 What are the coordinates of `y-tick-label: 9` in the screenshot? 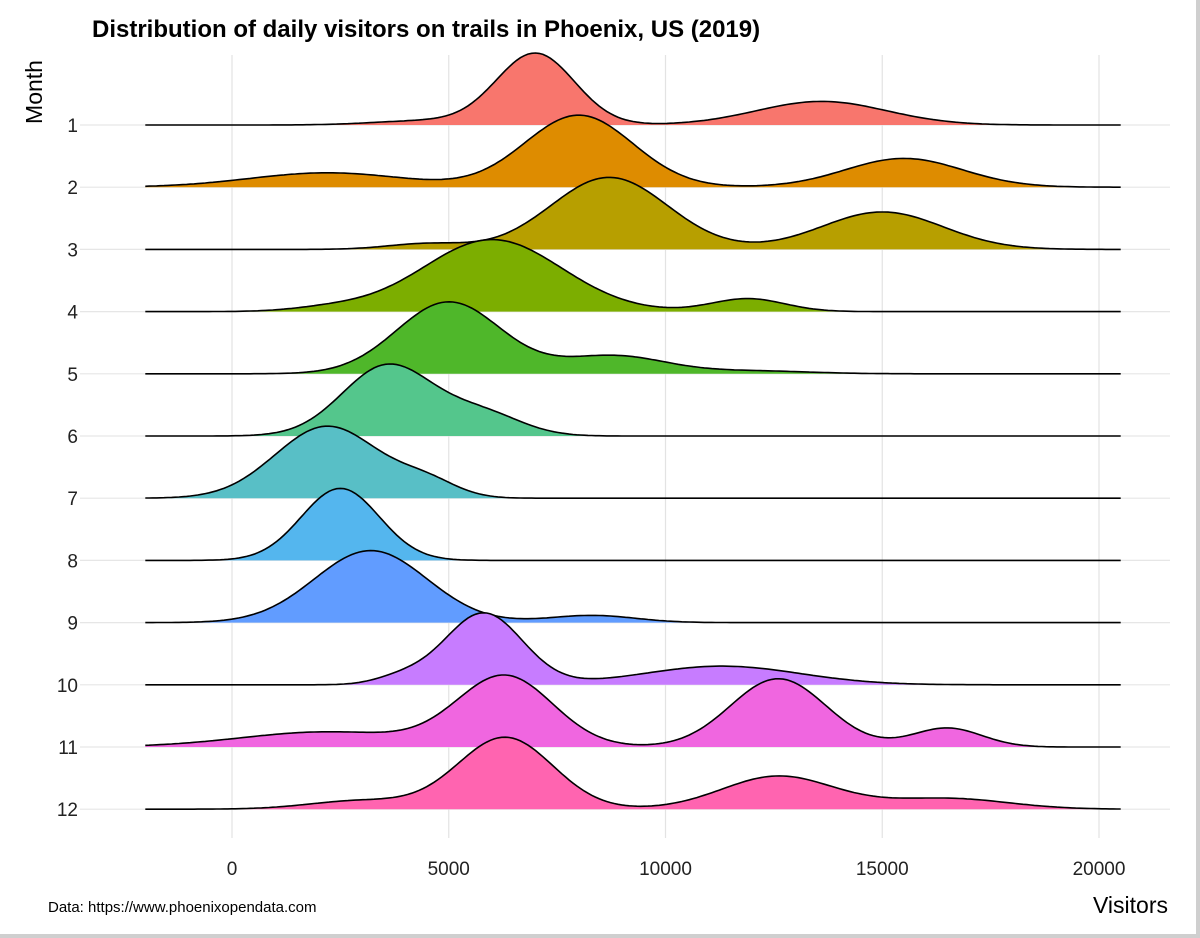 It's located at (72, 624).